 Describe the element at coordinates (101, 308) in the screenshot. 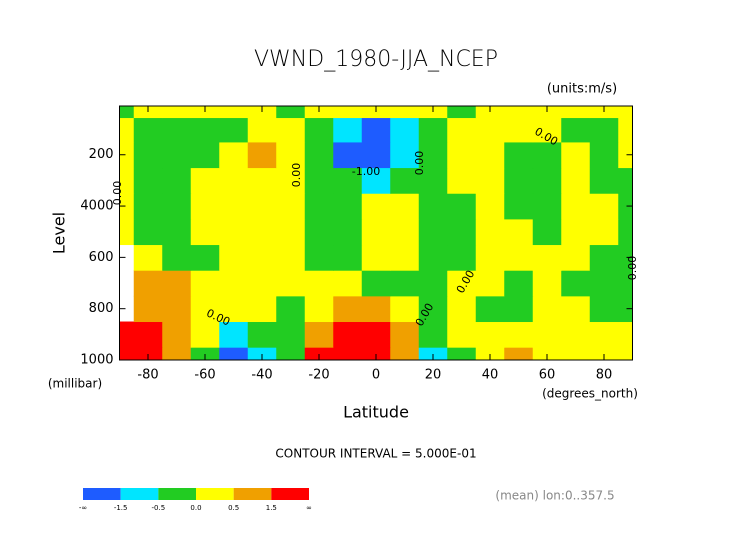

I see `y-tick-label: 800` at that location.